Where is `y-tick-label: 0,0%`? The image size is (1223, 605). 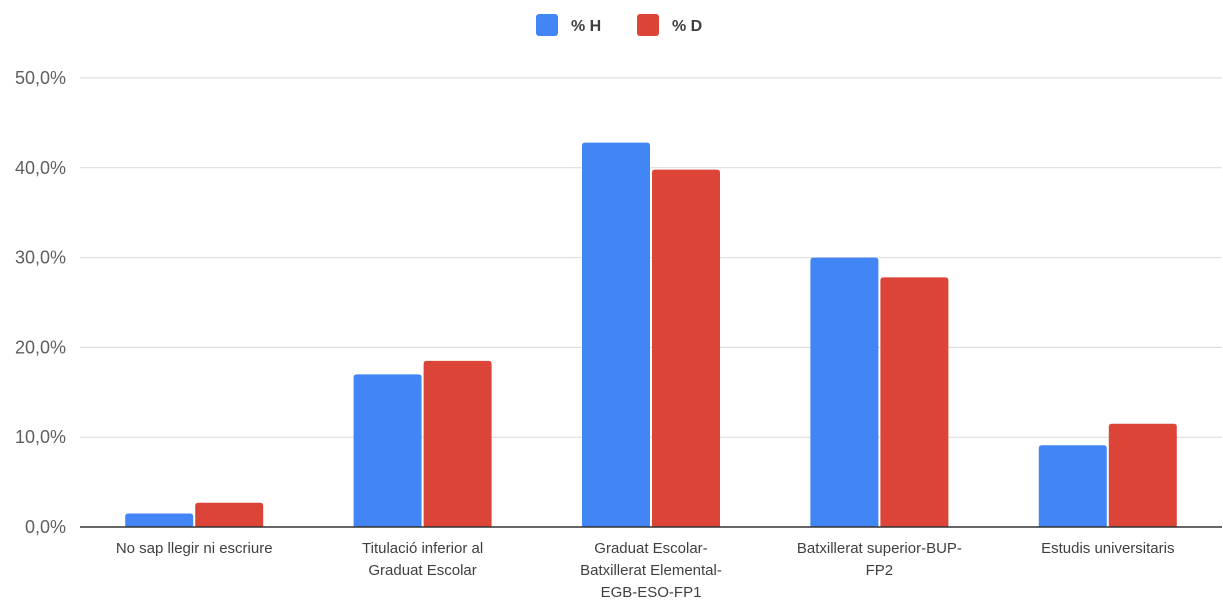 y-tick-label: 0,0% is located at coordinates (45, 527).